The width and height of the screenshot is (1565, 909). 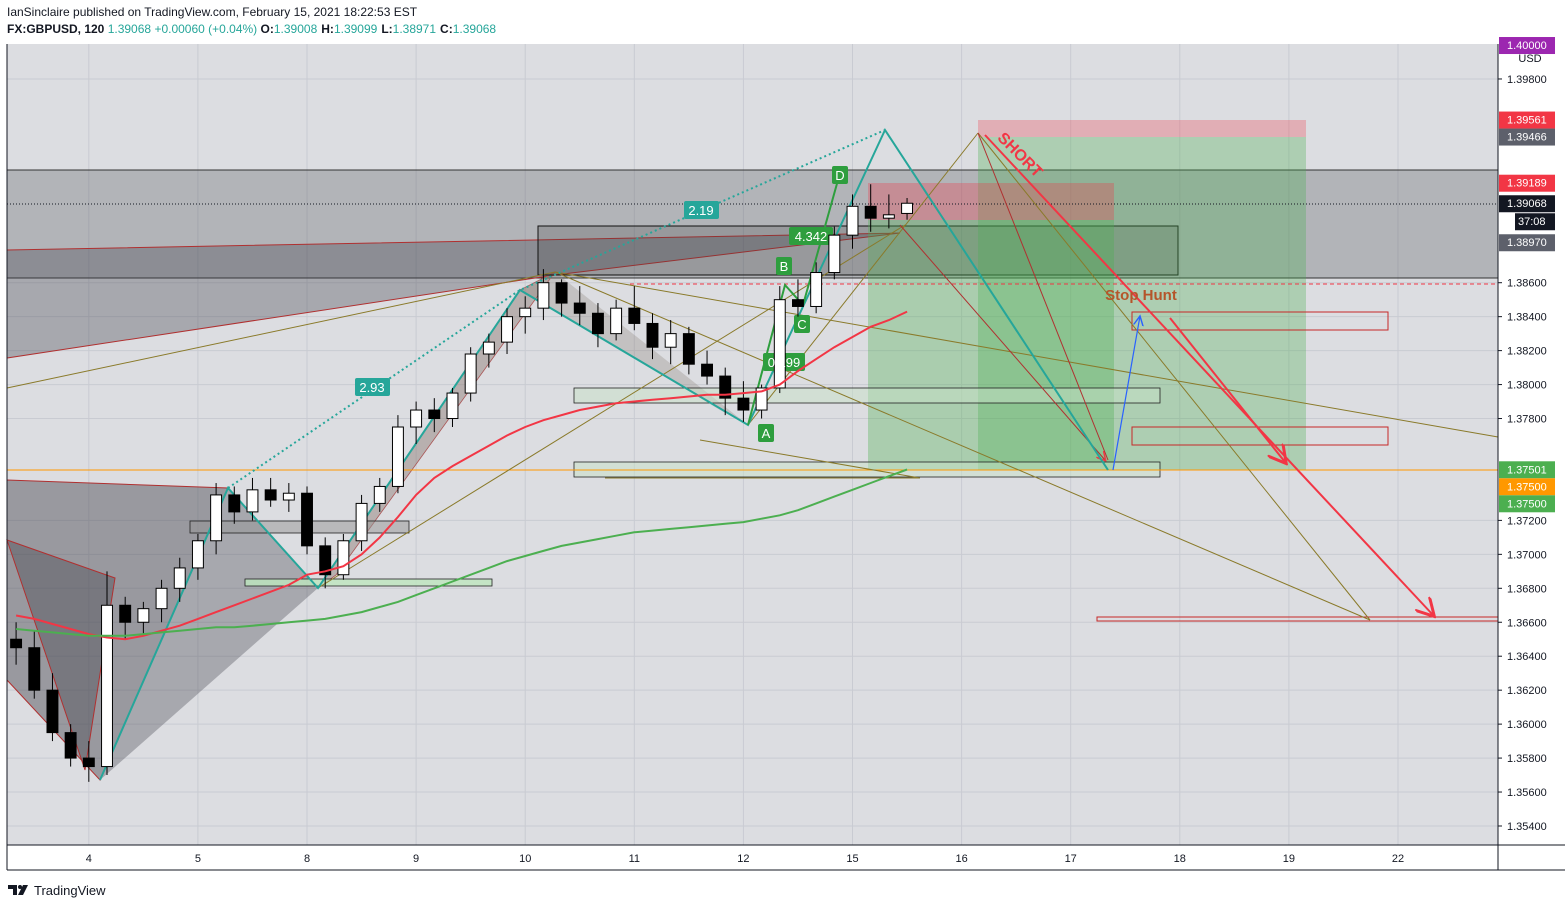 What do you see at coordinates (1527, 725) in the screenshot?
I see `y-tick-label: 1.36000` at bounding box center [1527, 725].